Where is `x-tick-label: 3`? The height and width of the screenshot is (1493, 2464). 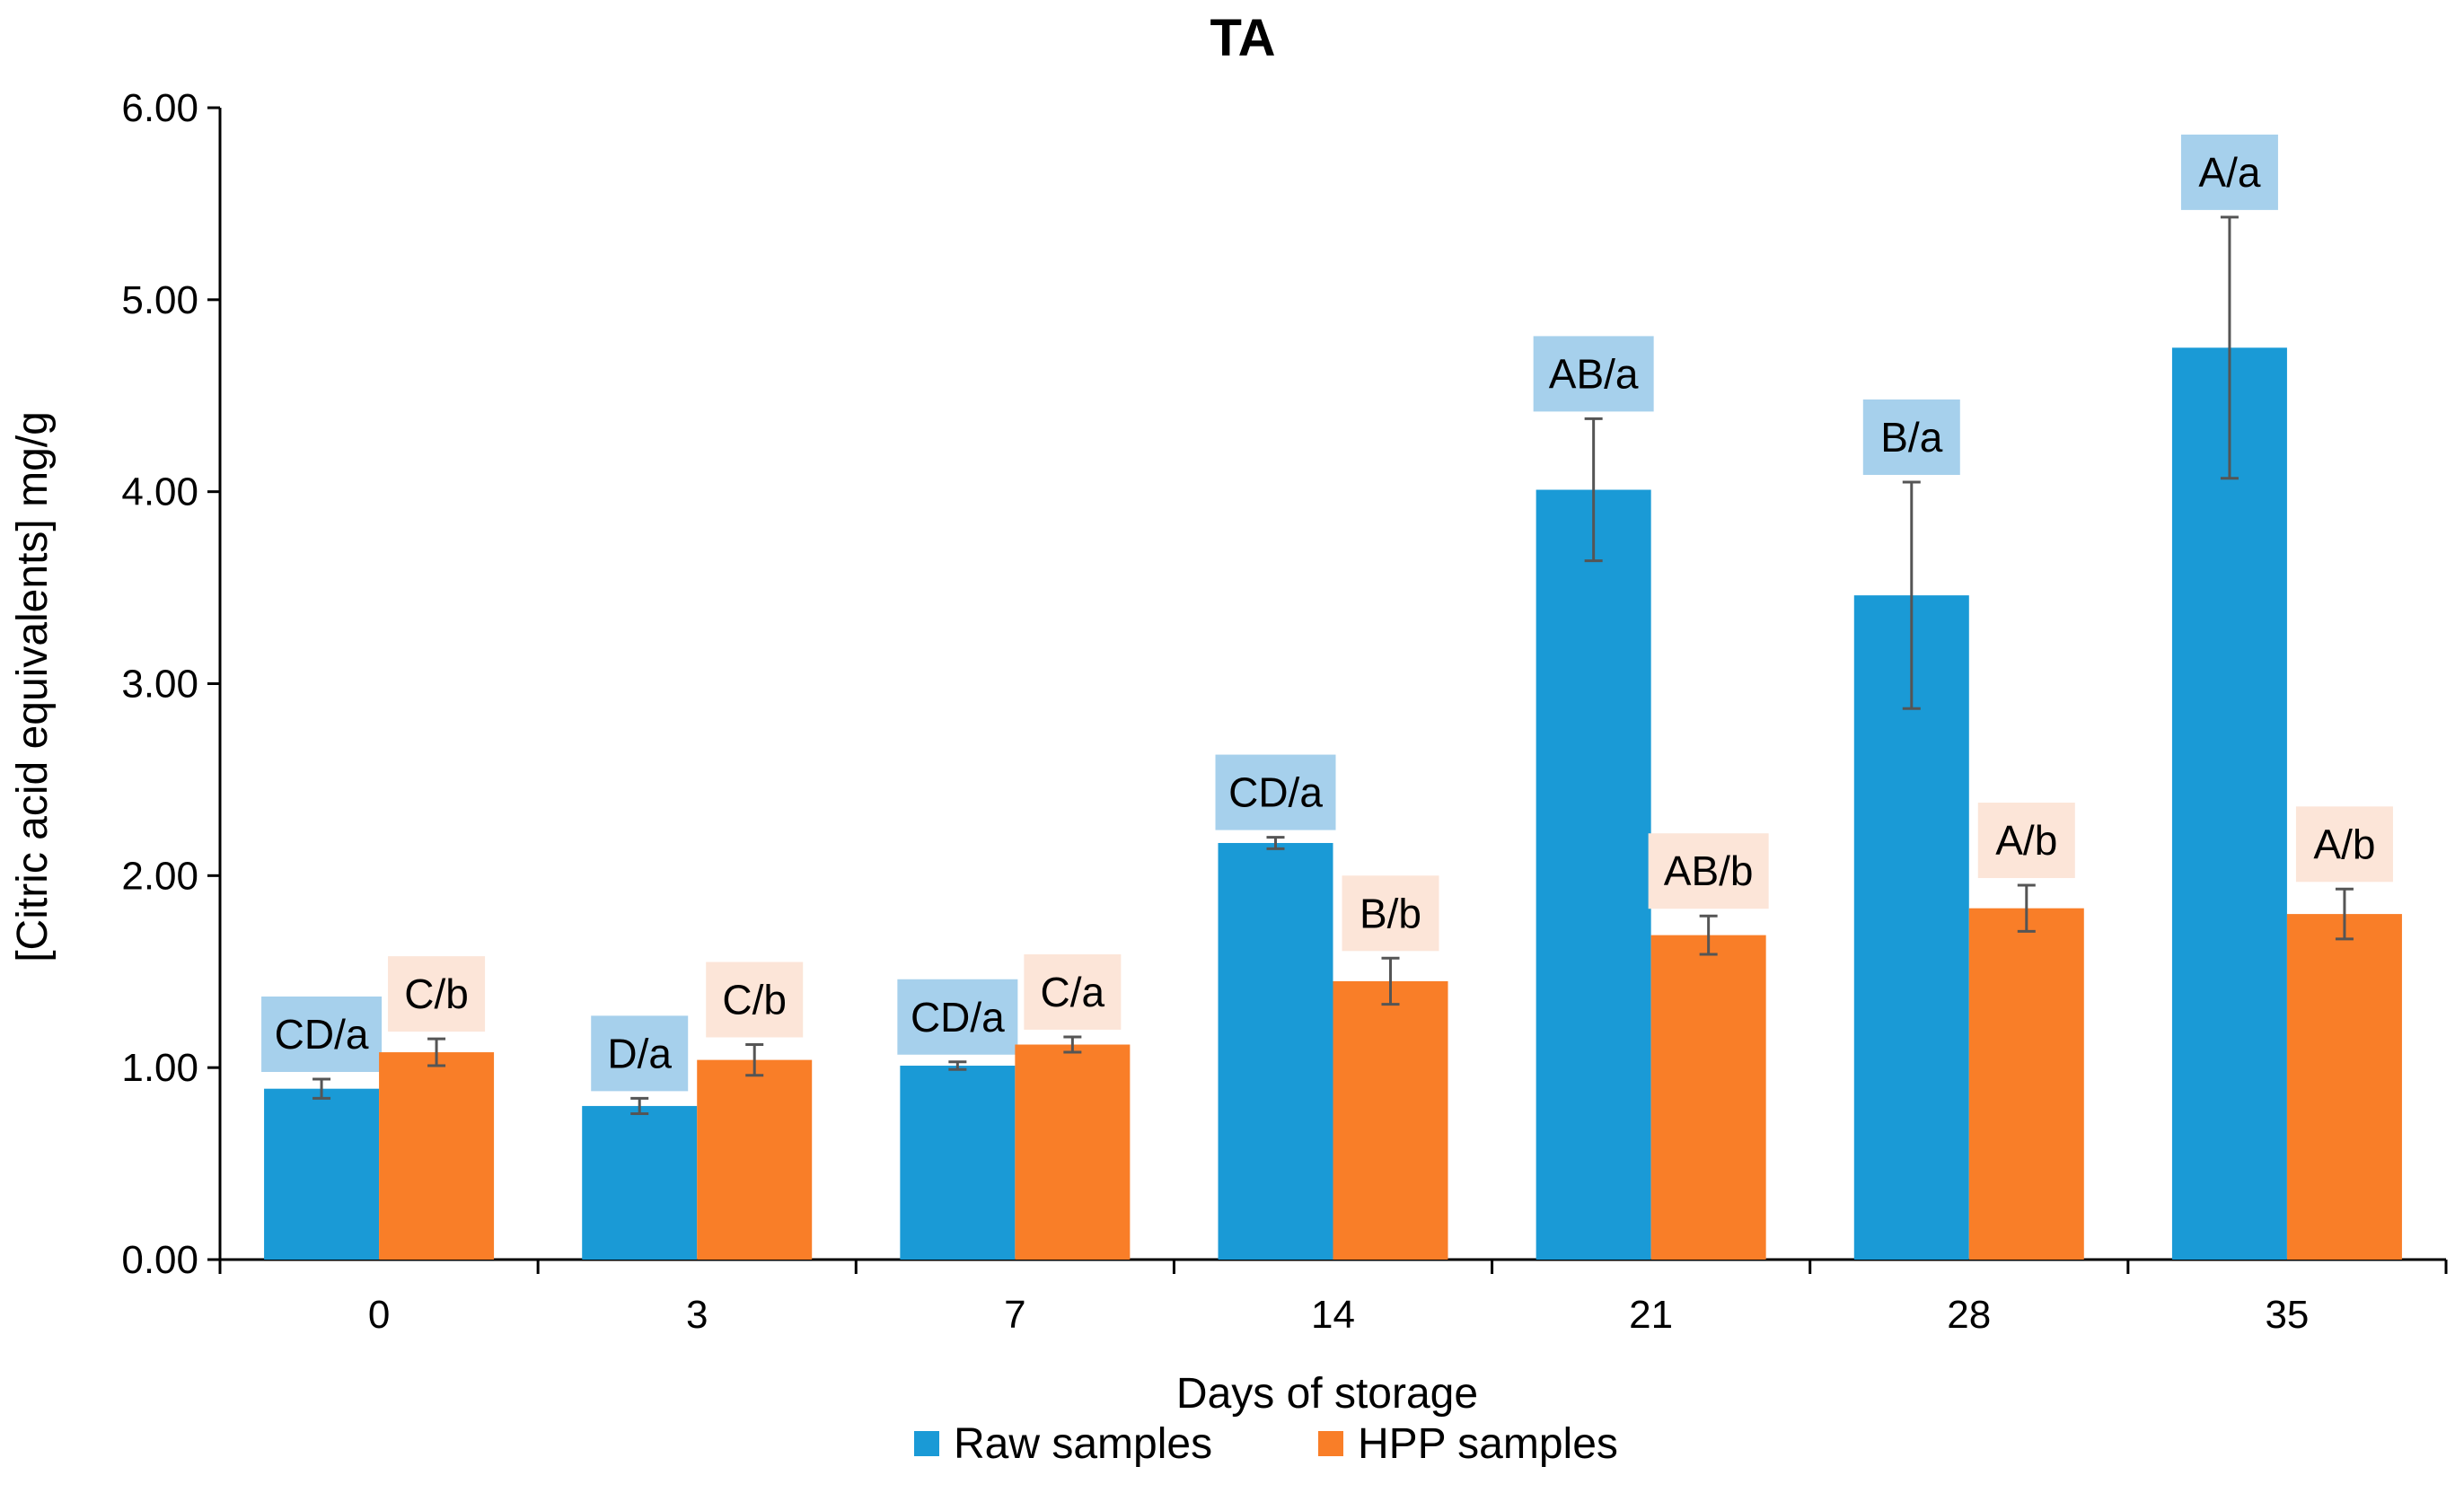
x-tick-label: 3 is located at coordinates (697, 1315).